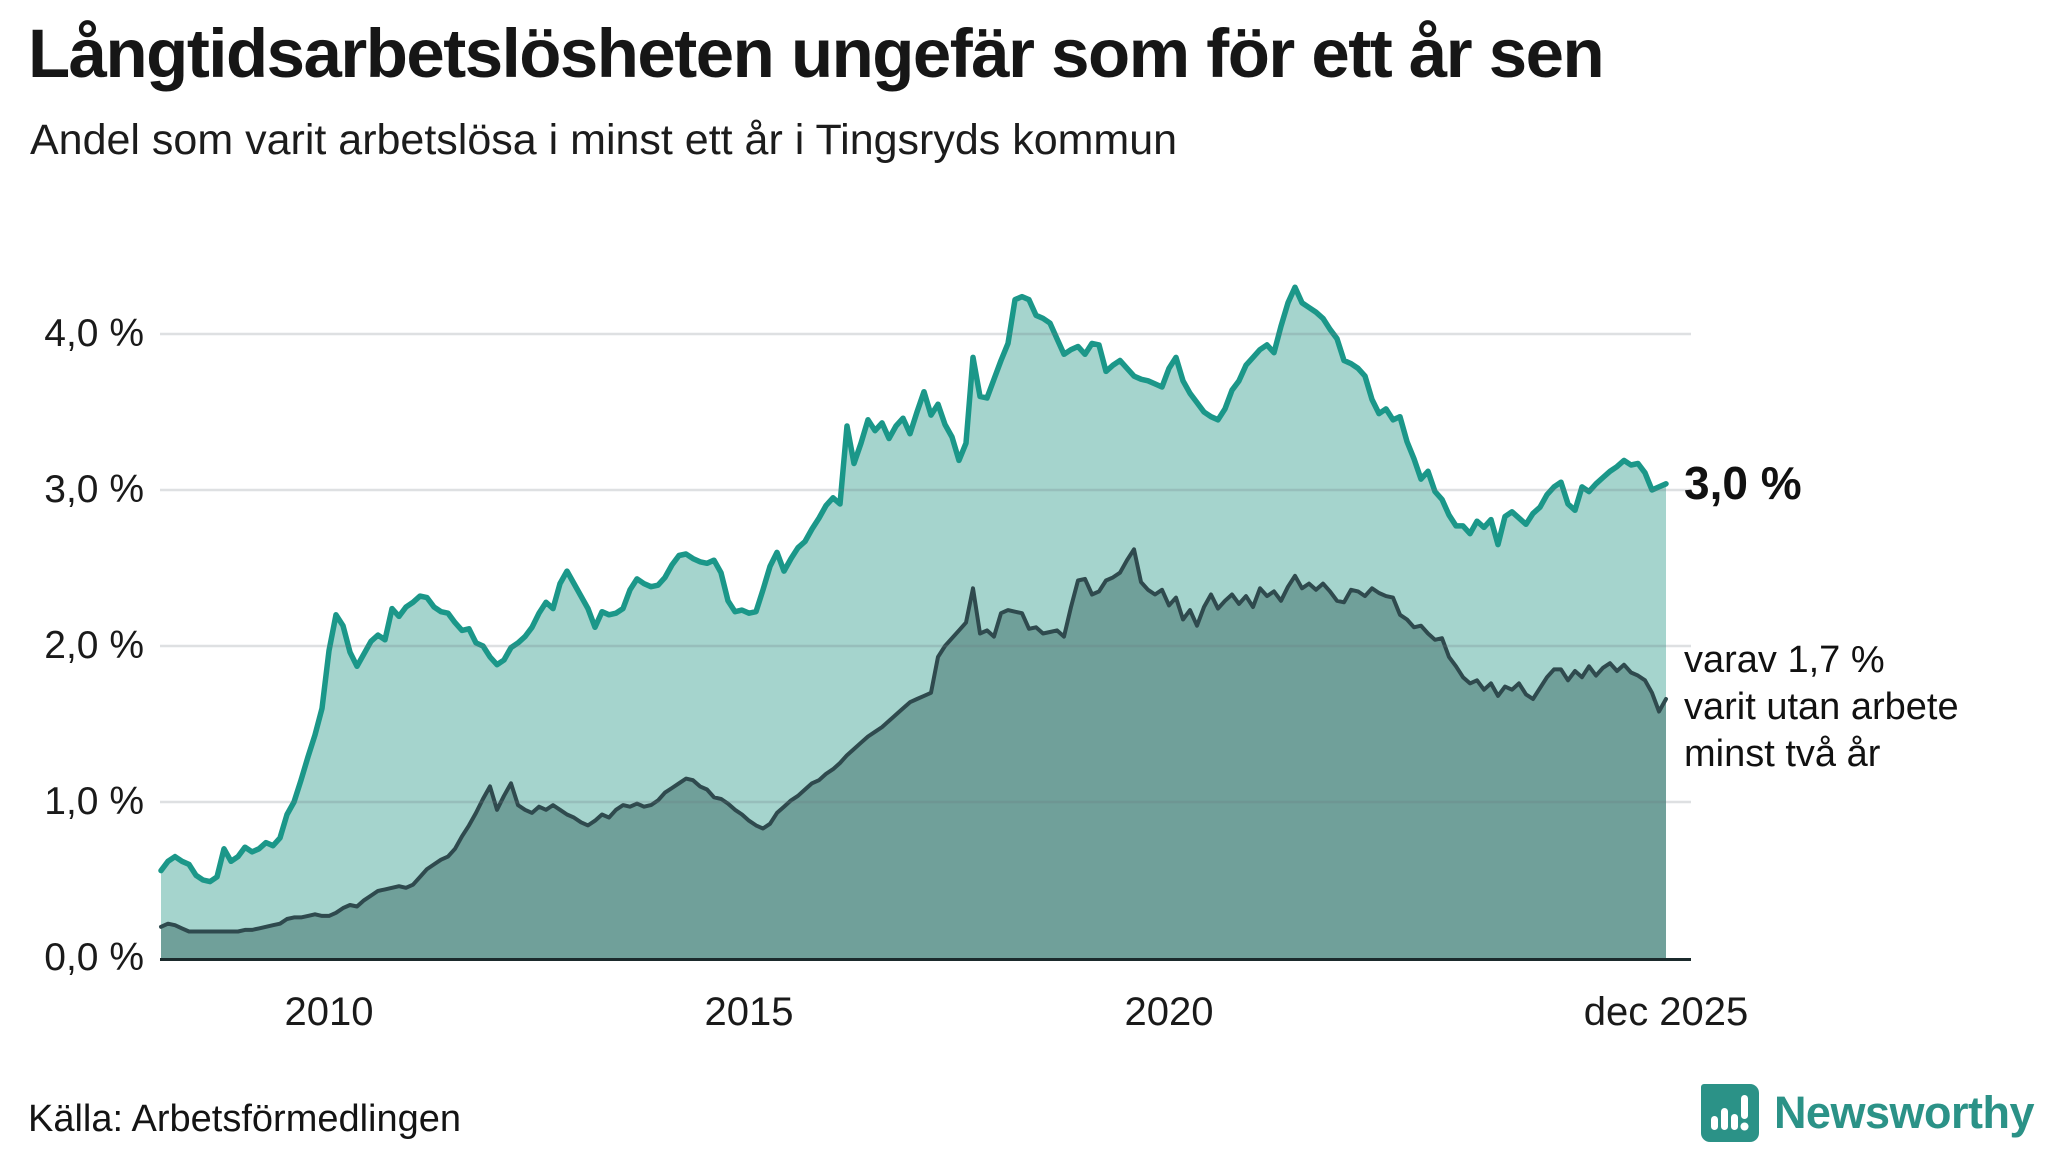 The image size is (2048, 1152). I want to click on x-tick-label: 2020, so click(1169, 1012).